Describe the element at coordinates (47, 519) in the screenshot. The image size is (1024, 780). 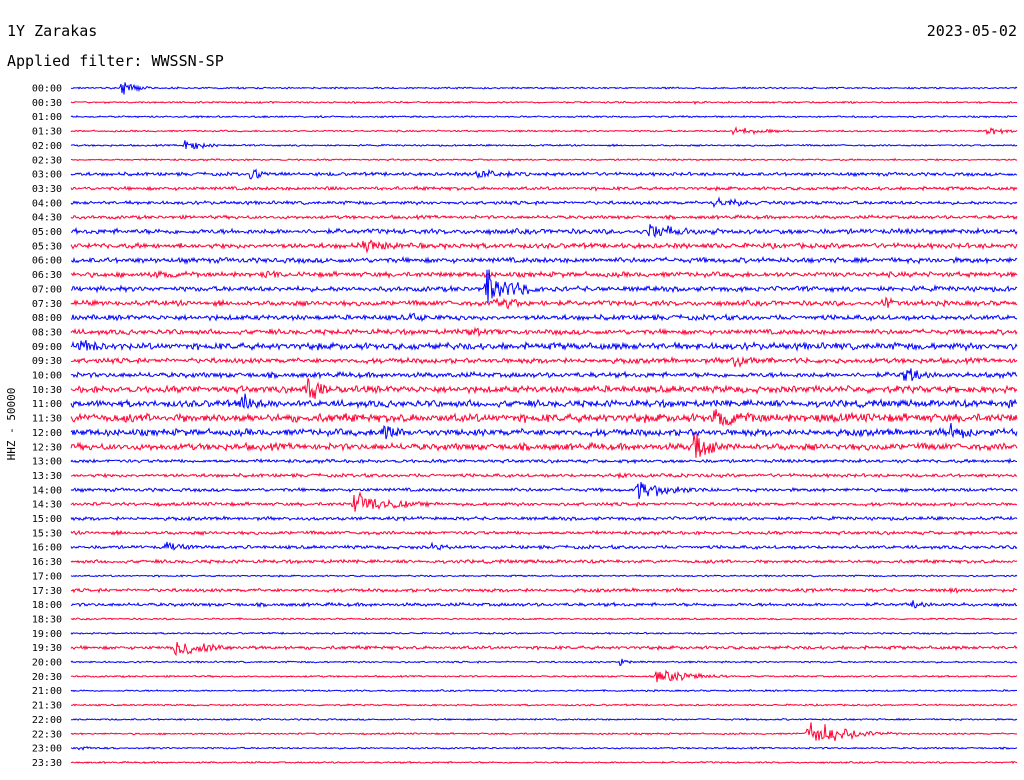
I see `time-tick-label: 15:00` at that location.